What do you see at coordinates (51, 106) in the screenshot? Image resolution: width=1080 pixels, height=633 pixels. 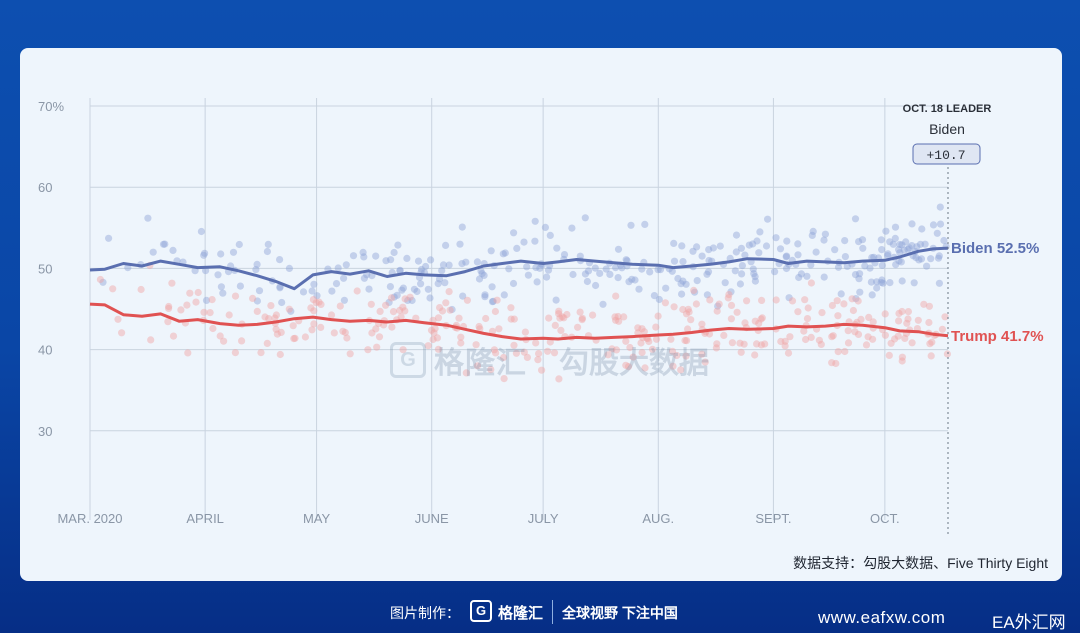 I see `y-tick-label: 70%` at bounding box center [51, 106].